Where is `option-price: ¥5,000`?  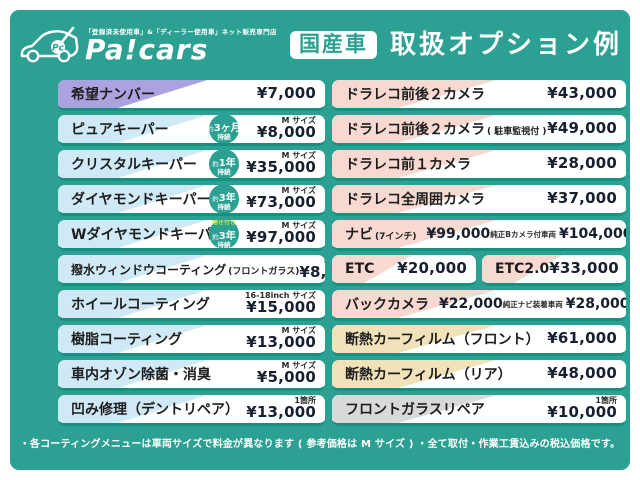 option-price: ¥5,000 is located at coordinates (286, 377).